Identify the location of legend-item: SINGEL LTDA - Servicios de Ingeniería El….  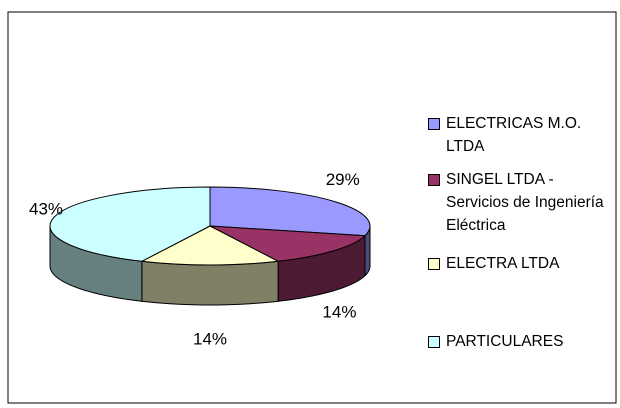
(522, 202).